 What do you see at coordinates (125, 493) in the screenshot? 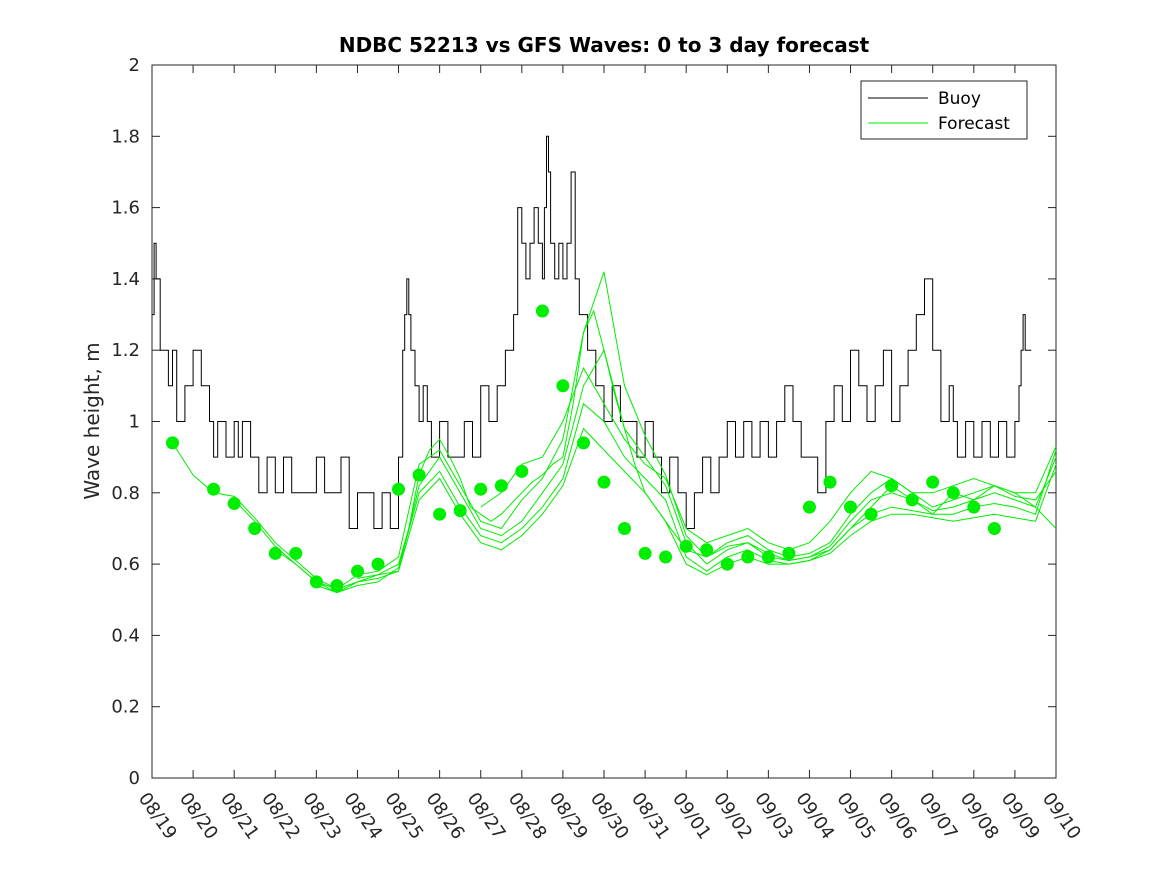
I see `y-tick-label: 0.8` at bounding box center [125, 493].